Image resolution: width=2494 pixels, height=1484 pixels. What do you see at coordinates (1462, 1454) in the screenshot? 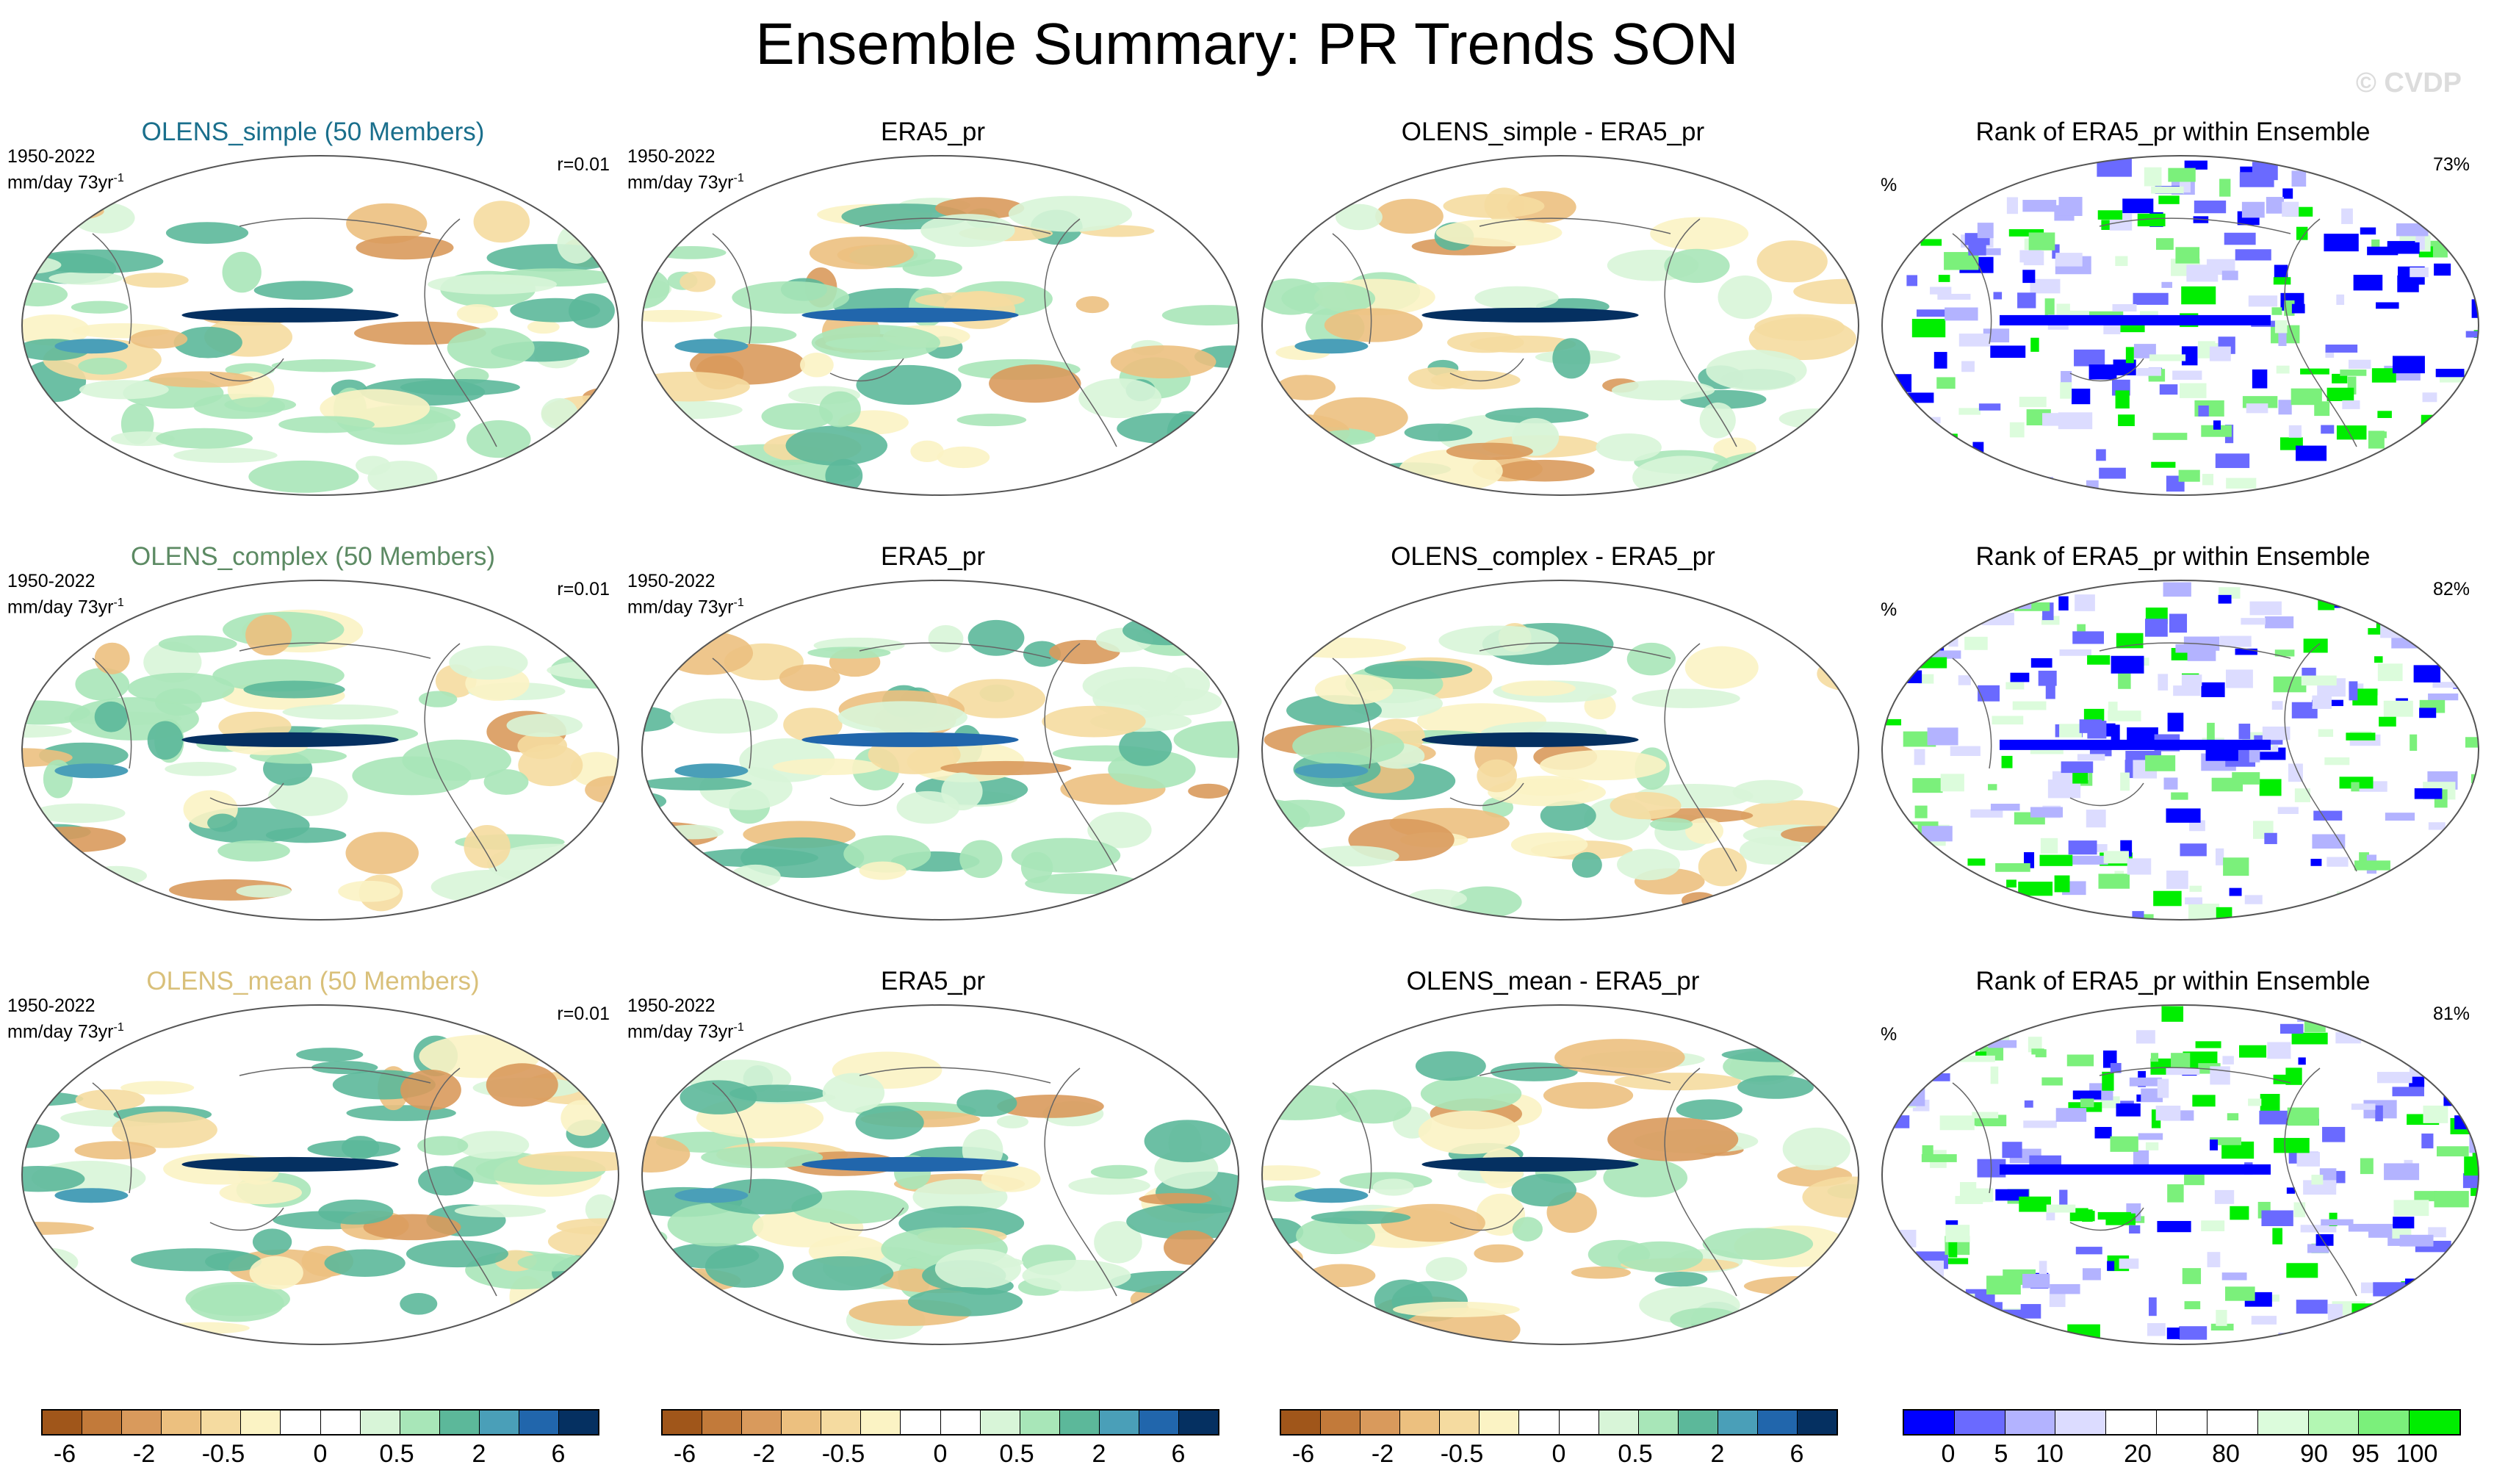
I see `colorbar-tick-label: -0.5` at bounding box center [1462, 1454].